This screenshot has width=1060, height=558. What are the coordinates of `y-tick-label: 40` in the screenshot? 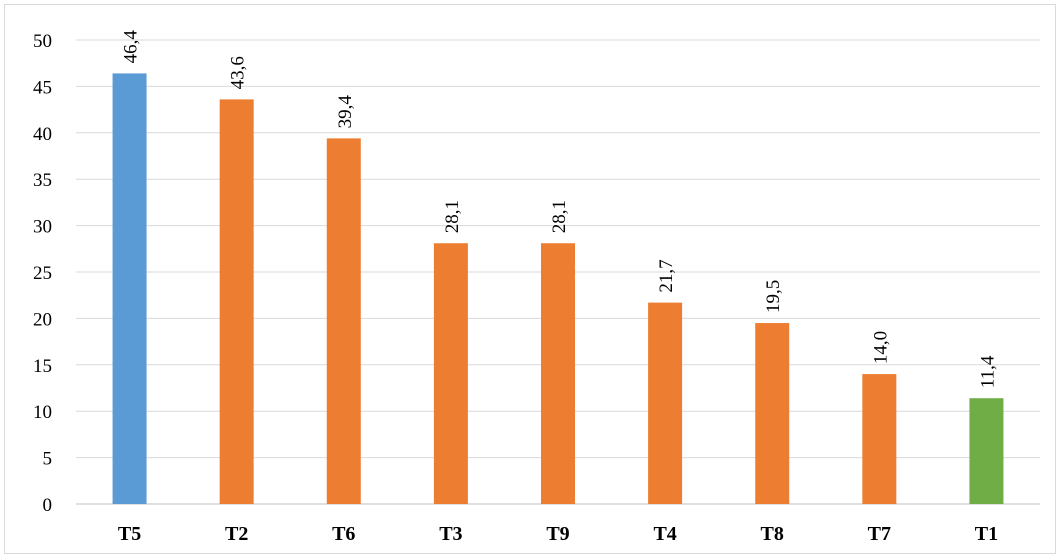 It's located at (42, 134).